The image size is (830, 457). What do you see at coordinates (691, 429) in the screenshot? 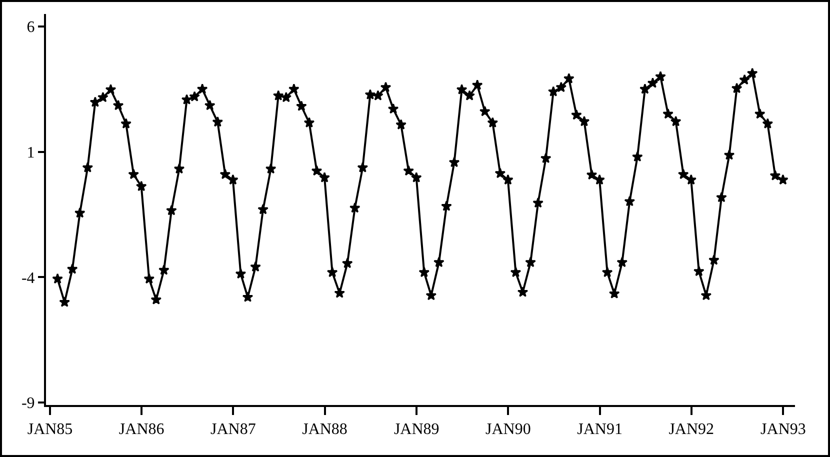
I see `x-tick-label: JAN92` at bounding box center [691, 429].